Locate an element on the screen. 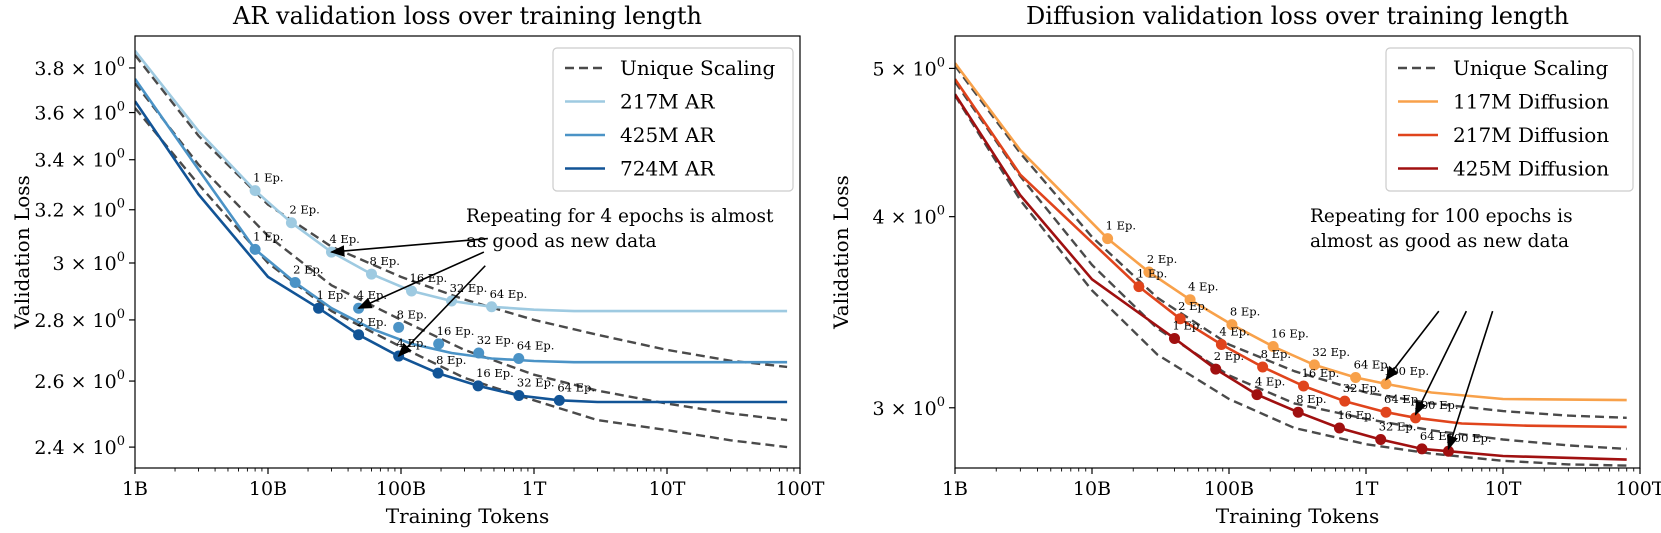 The height and width of the screenshot is (533, 1661). y-tick-mantissa: 3.6 is located at coordinates (49, 114).